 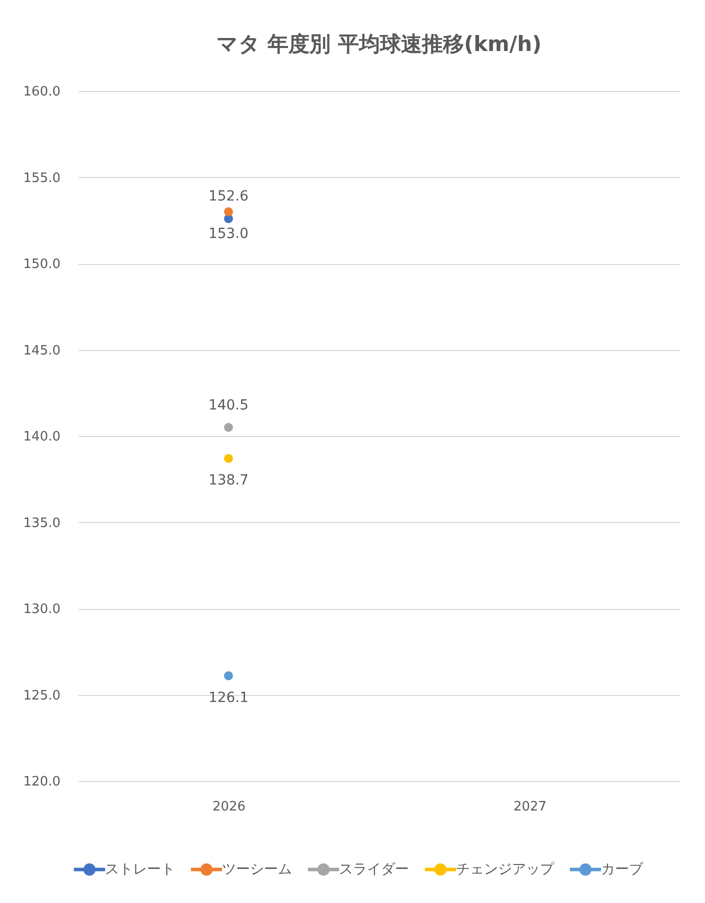 I want to click on legend-label: チェンジアップ, so click(x=505, y=870).